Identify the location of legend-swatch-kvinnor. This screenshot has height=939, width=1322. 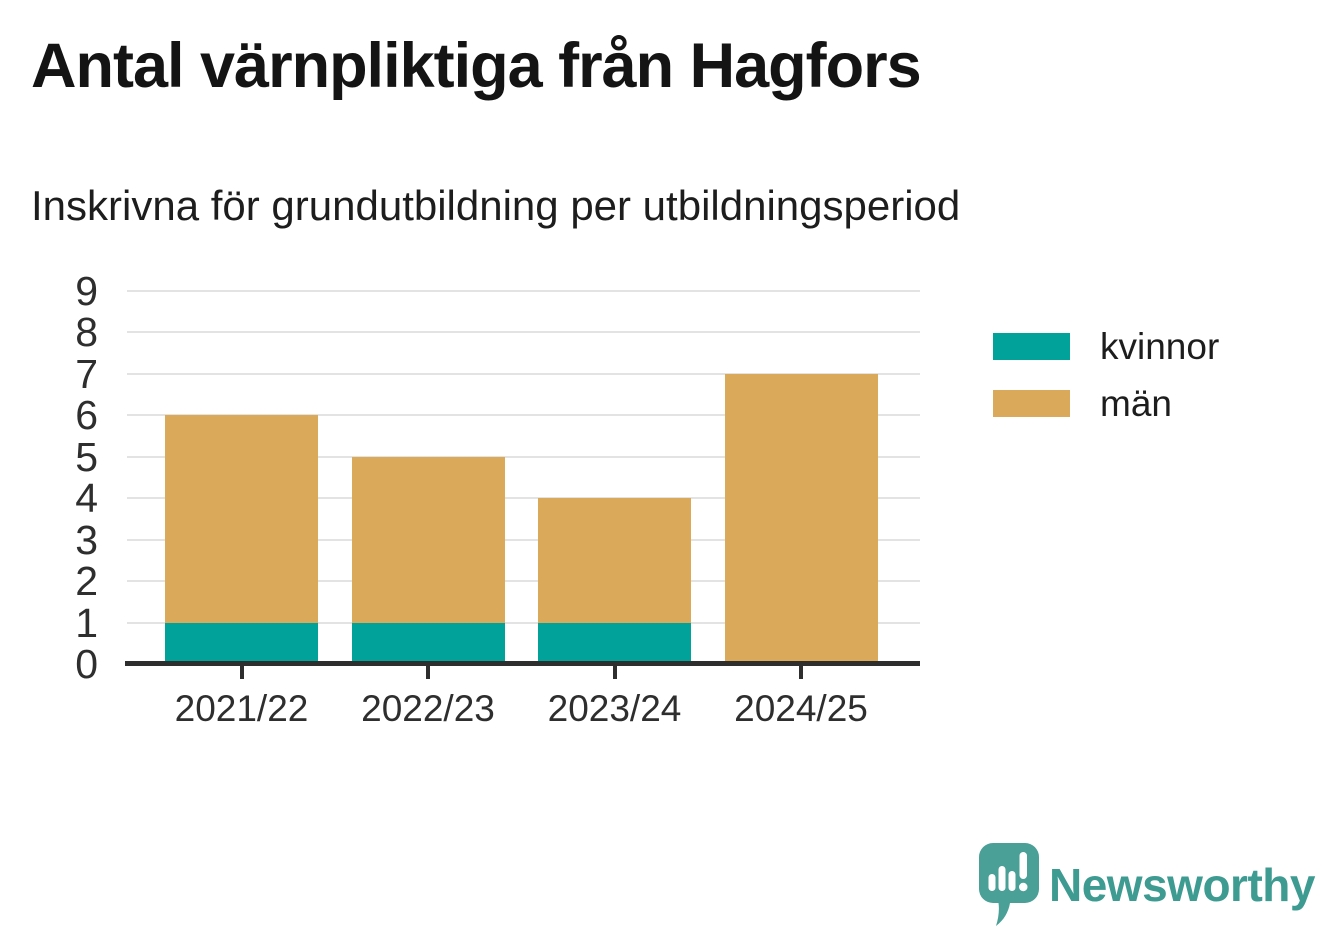
(1031, 346).